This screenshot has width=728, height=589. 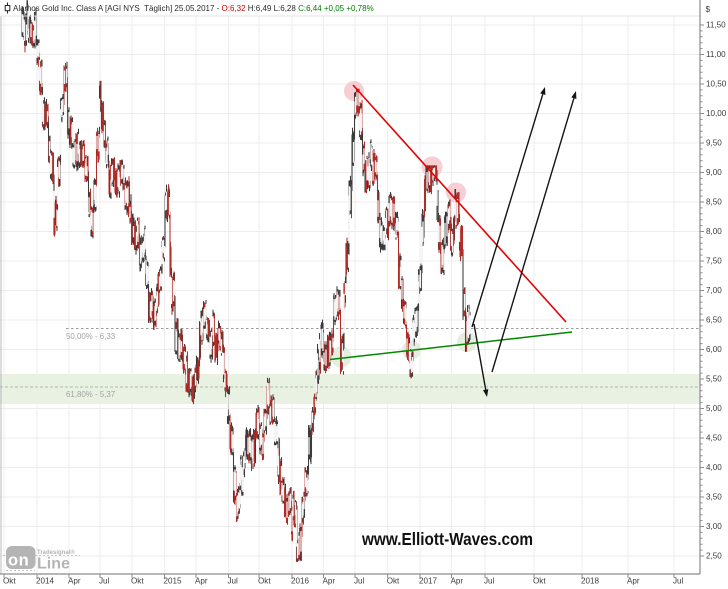 I want to click on svg-text: 8,00, so click(x=714, y=231).